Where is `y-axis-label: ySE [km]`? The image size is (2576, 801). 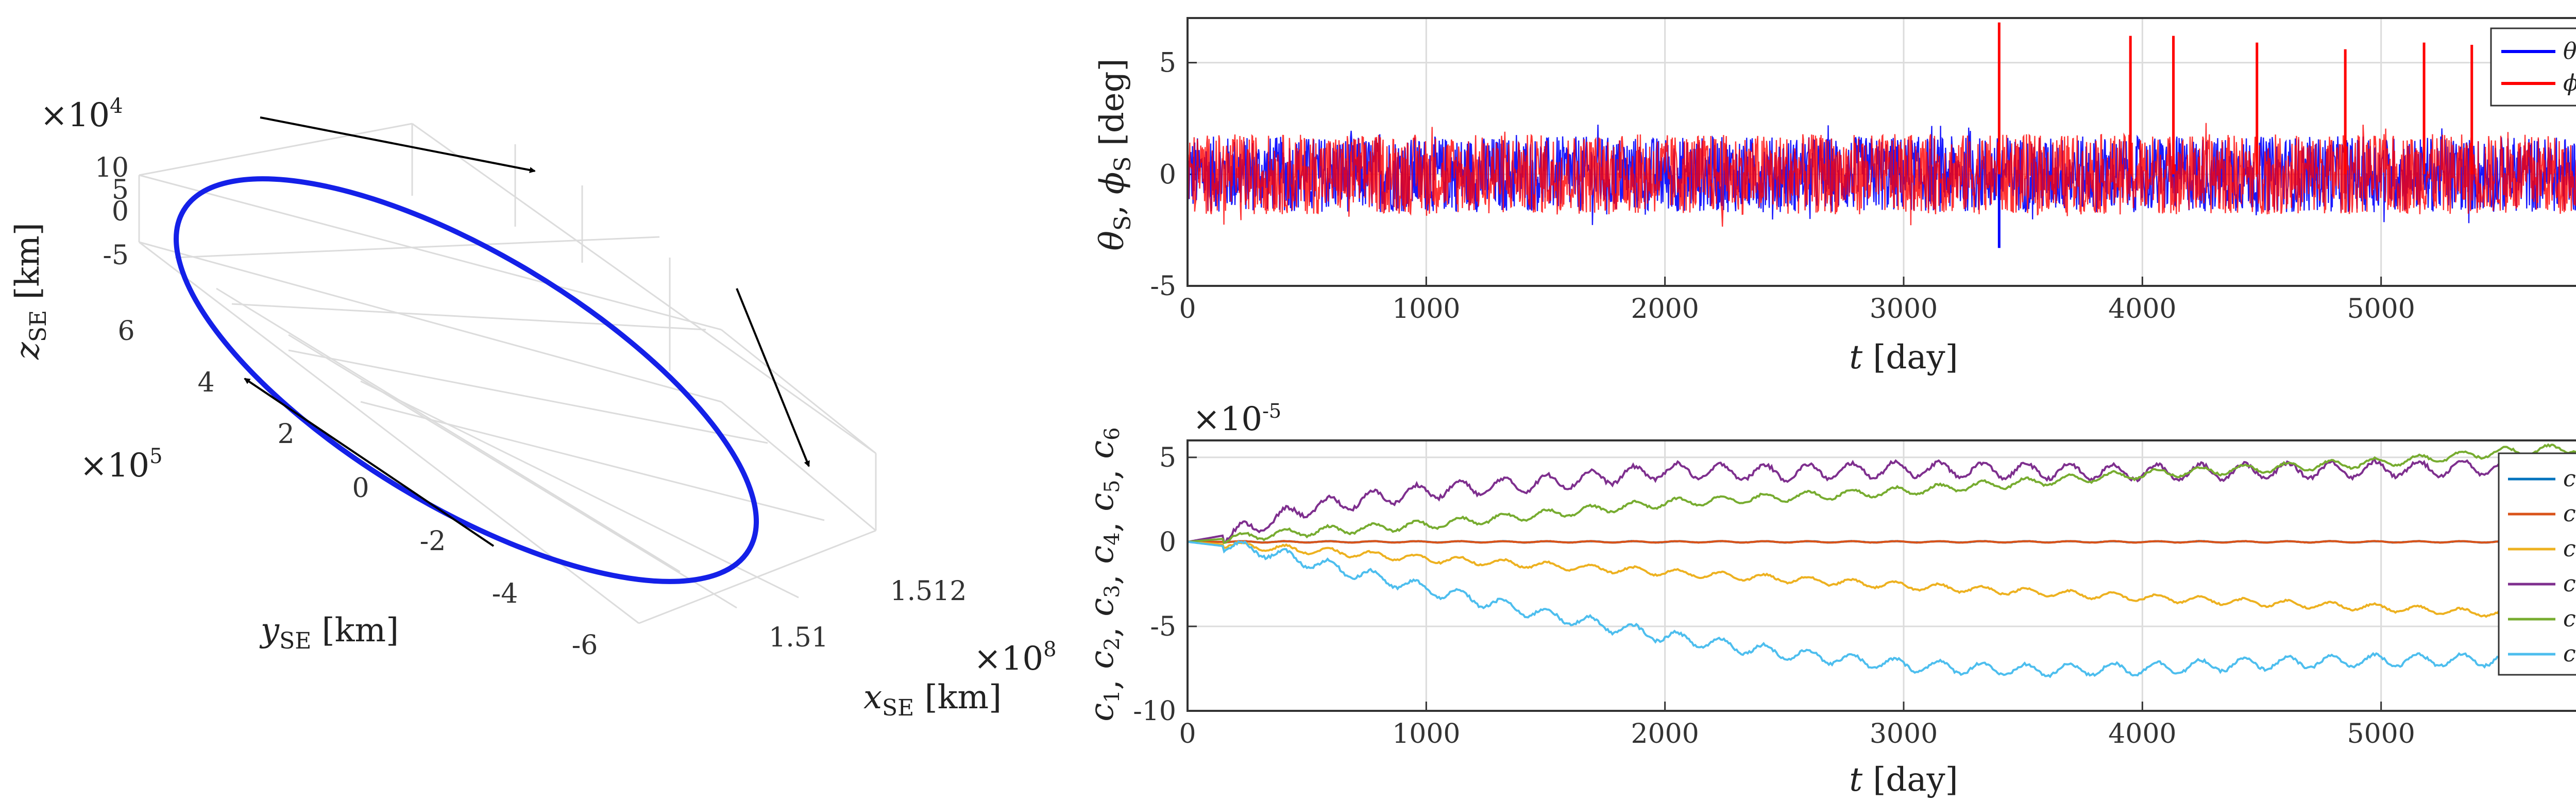
y-axis-label: ySE [km] is located at coordinates (329, 632).